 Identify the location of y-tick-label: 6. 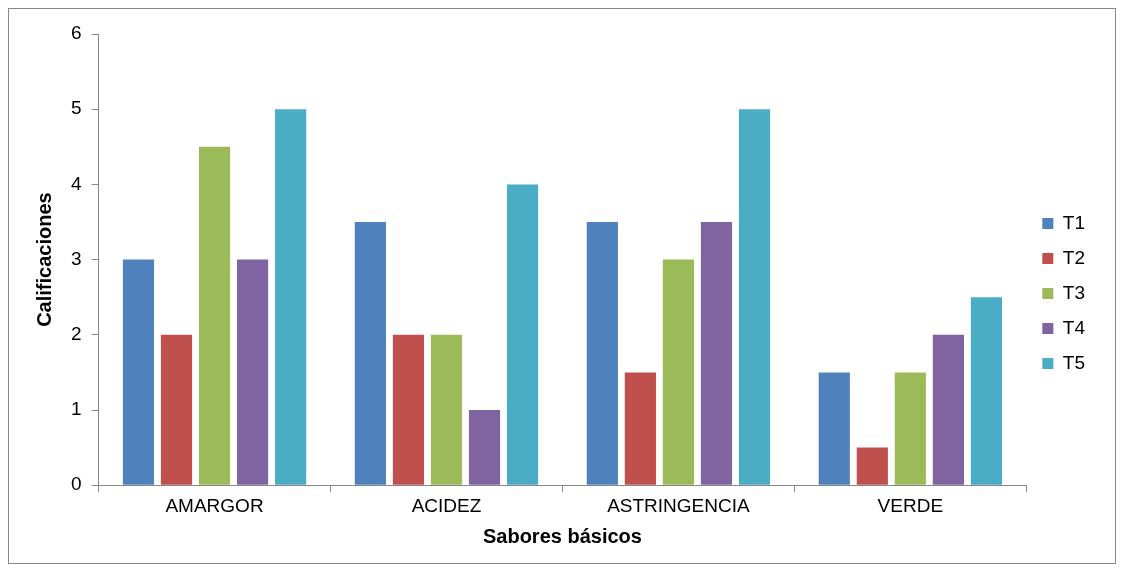
(76, 33).